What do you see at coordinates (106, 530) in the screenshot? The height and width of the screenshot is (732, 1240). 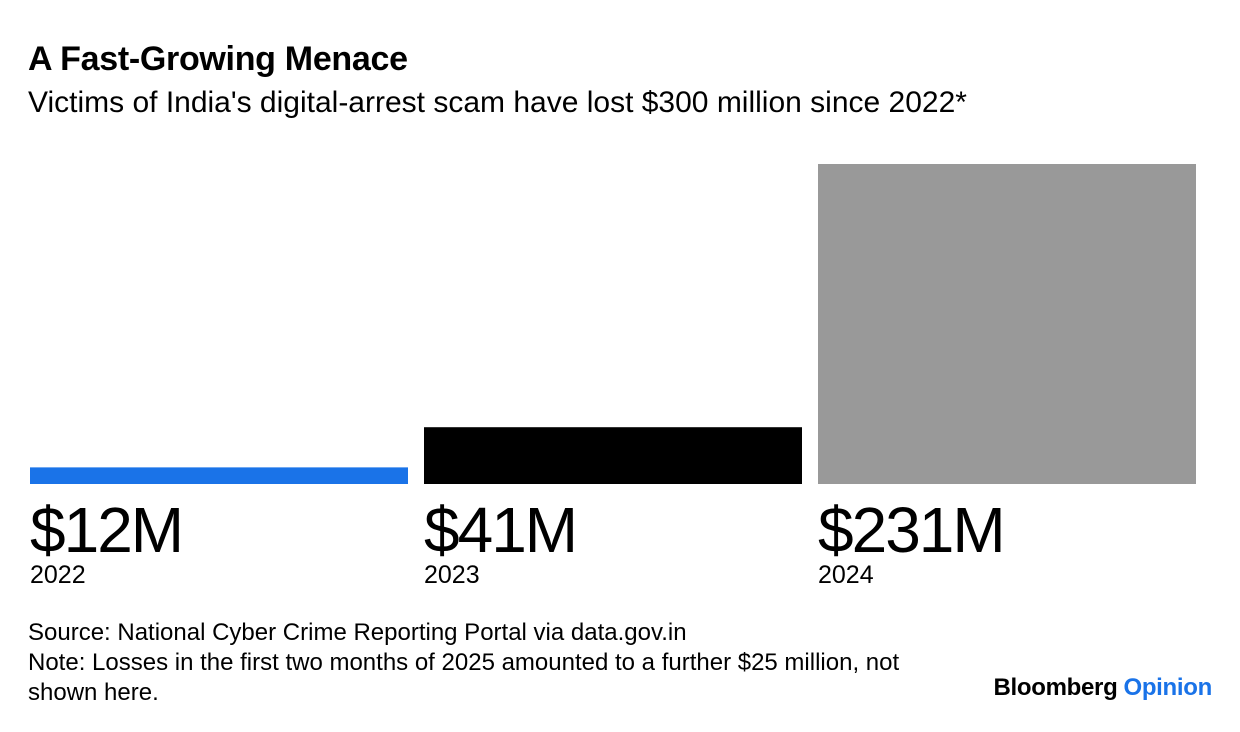 I see `value-label-2022: $12M` at bounding box center [106, 530].